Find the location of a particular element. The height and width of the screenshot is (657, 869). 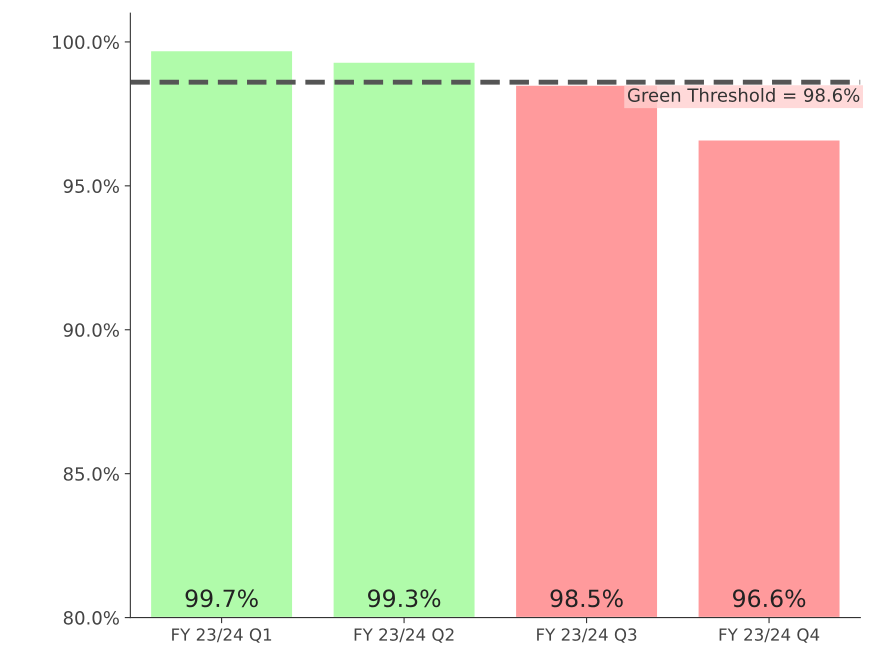

y-tick-label: 100.0% is located at coordinates (86, 42).